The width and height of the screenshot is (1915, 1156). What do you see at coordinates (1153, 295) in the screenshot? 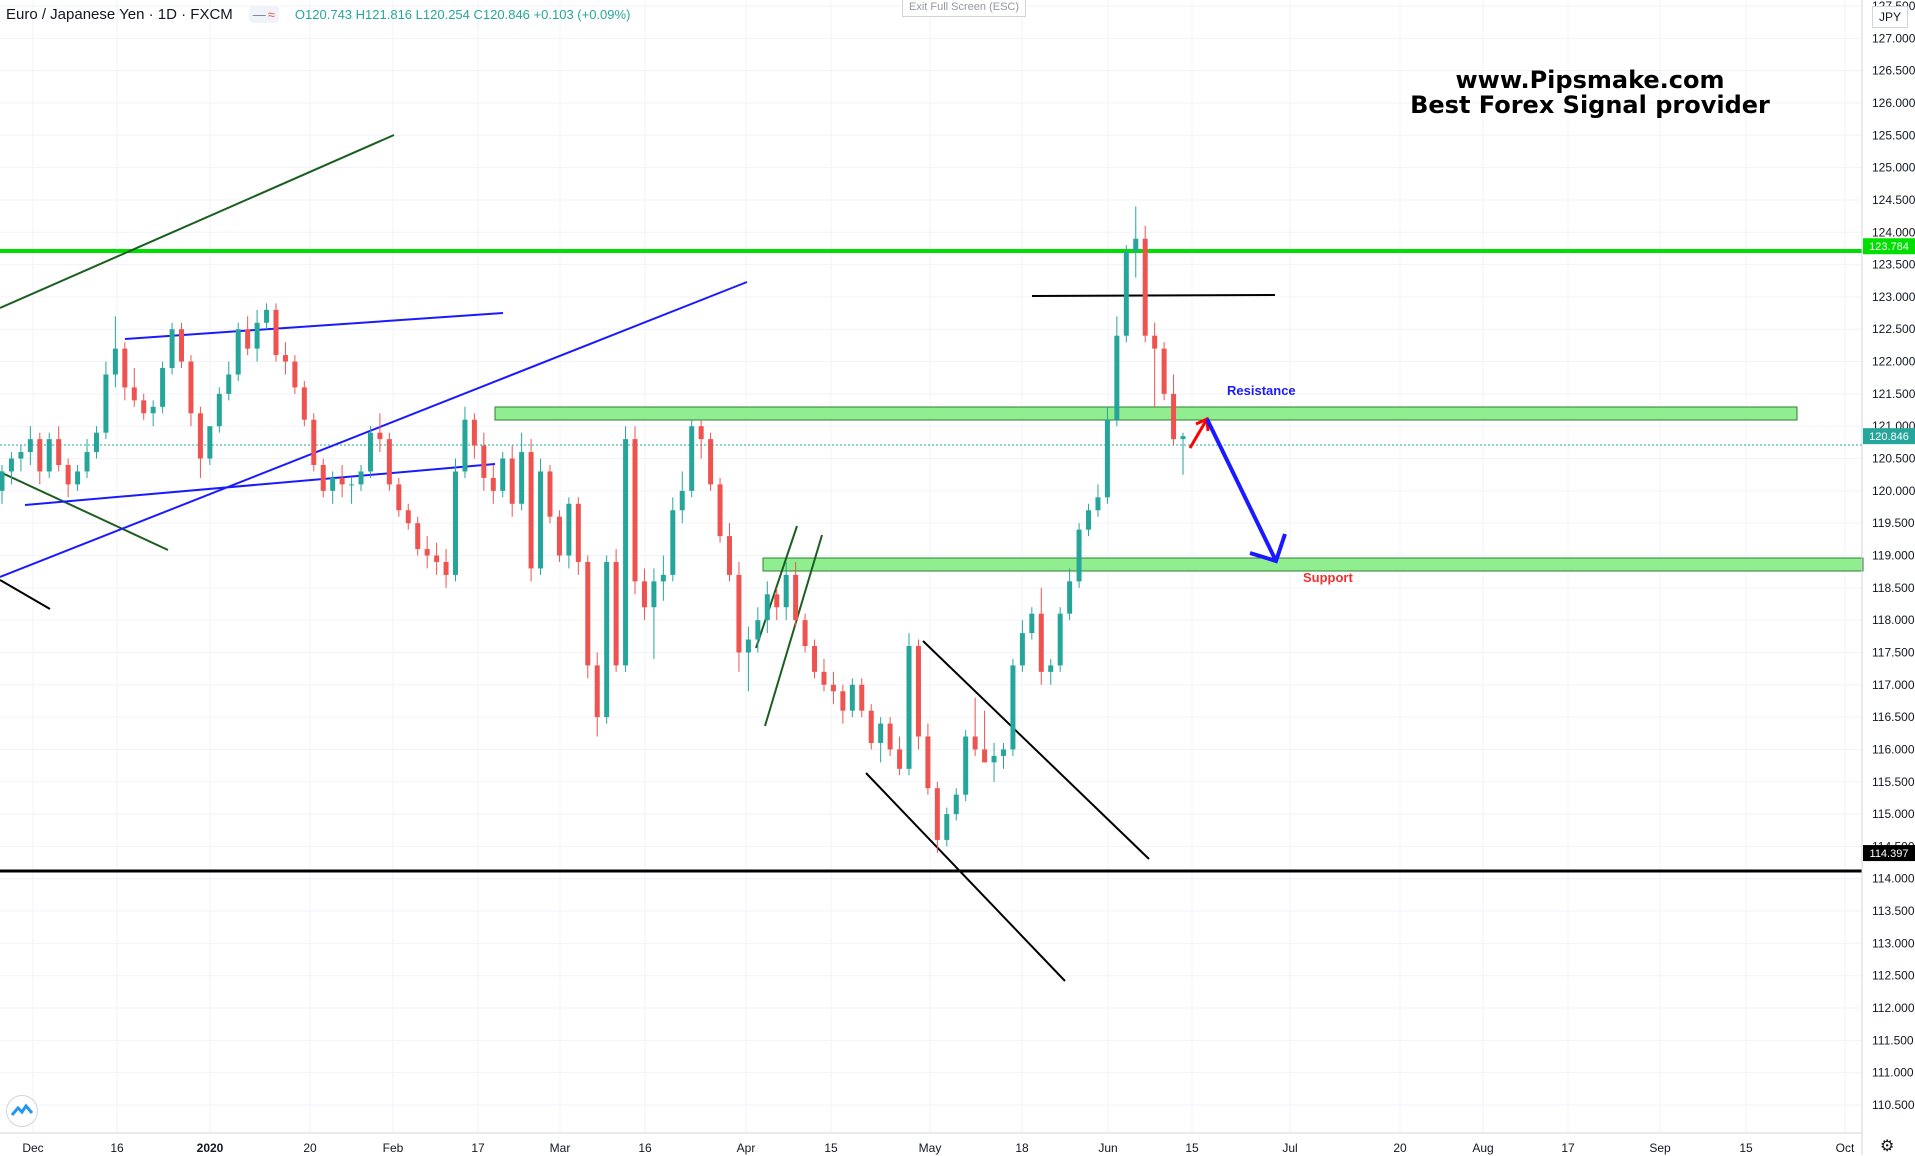
I see `level-black-short` at bounding box center [1153, 295].